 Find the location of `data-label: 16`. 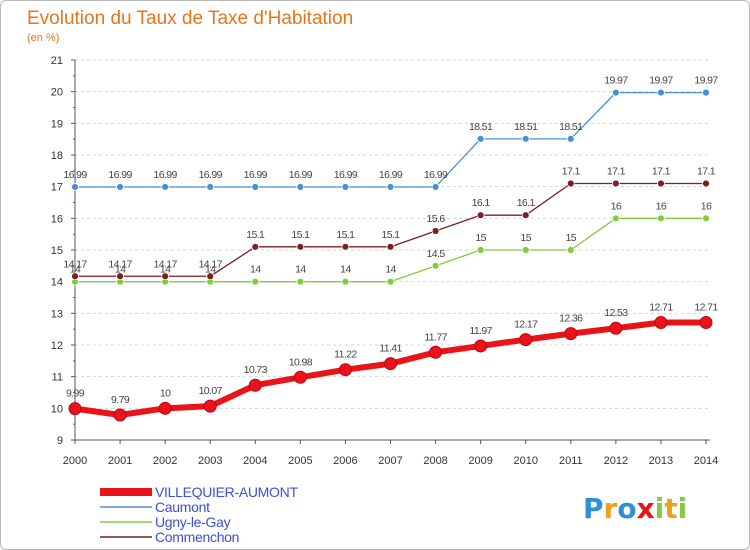

data-label: 16 is located at coordinates (616, 206).